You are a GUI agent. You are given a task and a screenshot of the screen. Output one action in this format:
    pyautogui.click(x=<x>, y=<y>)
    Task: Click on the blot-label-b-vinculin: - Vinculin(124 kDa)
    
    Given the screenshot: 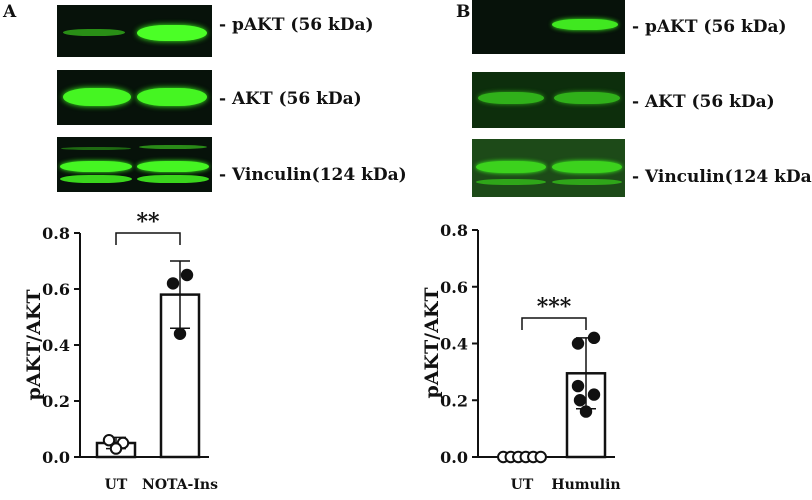 What is the action you would take?
    pyautogui.click(x=722, y=177)
    